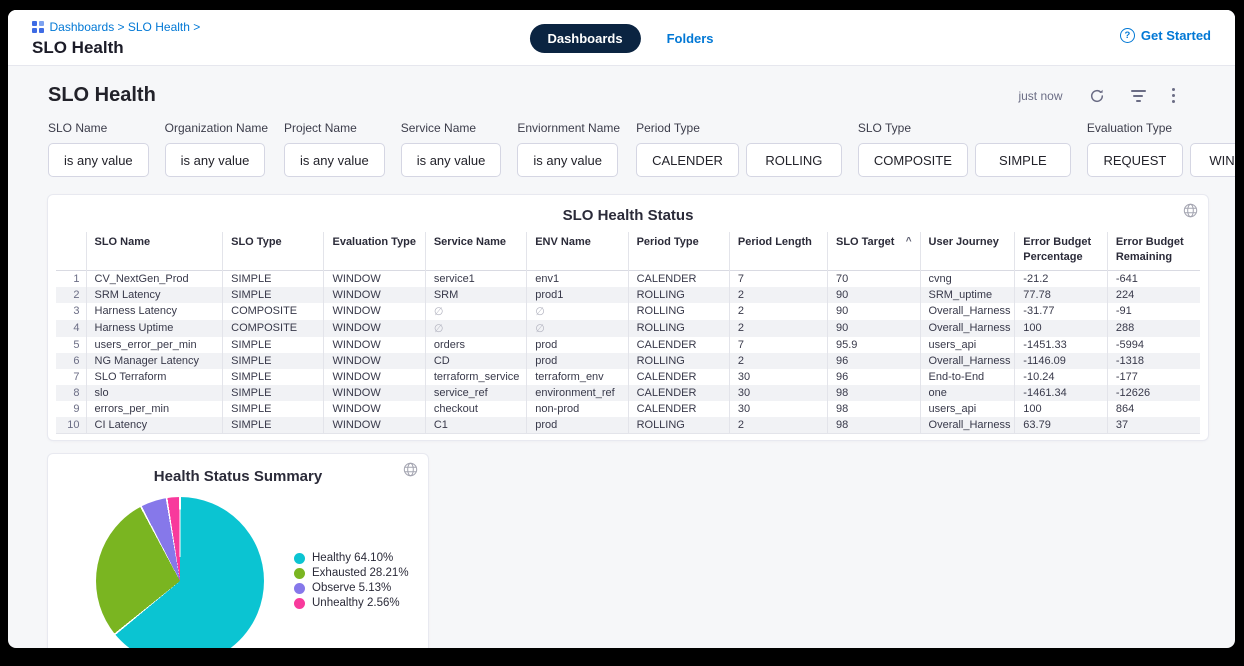  Describe the element at coordinates (154, 344) in the screenshot. I see `table-cell: users_error_per_min` at that location.